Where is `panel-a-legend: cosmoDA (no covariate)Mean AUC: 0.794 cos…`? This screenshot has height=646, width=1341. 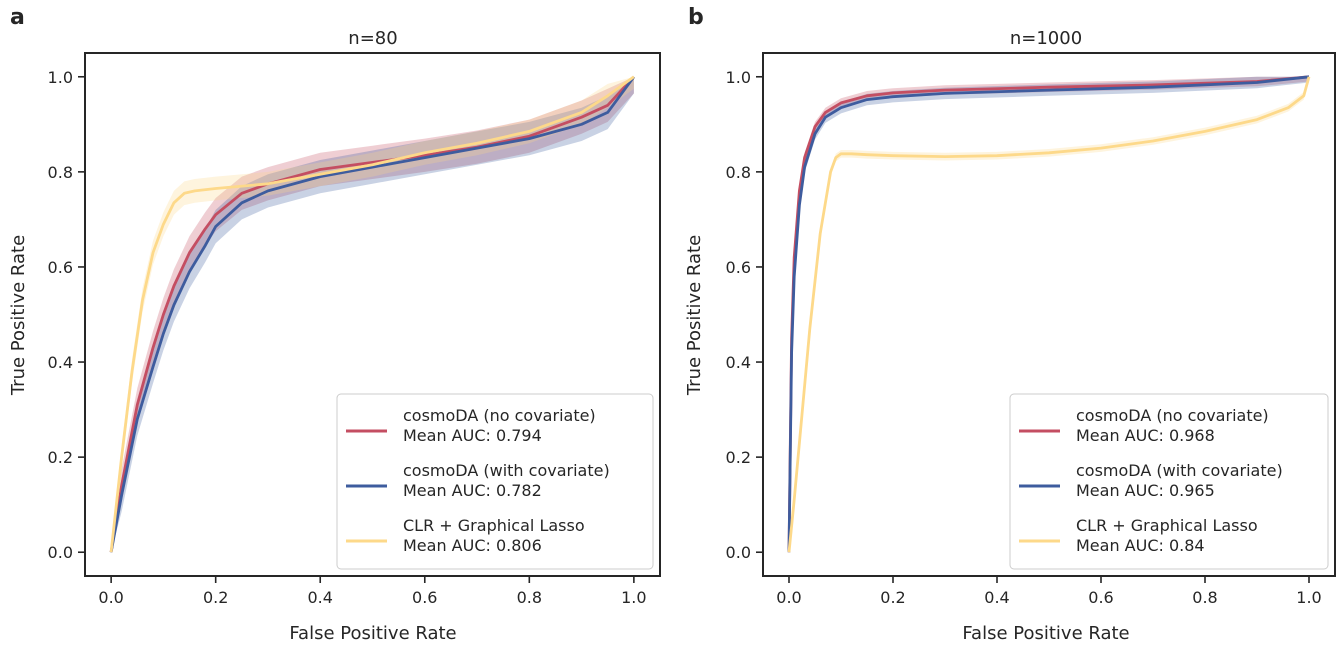
panel-a-legend: cosmoDA (no covariate)Mean AUC: 0.794 cos… is located at coordinates (495, 481).